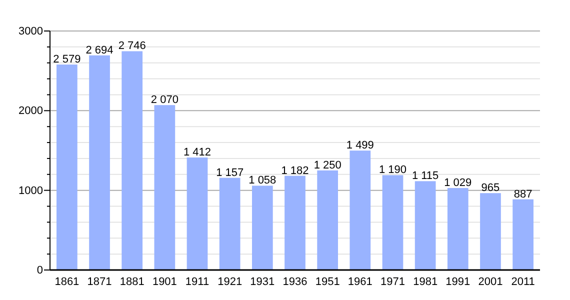 This screenshot has height=300, width=570. Describe the element at coordinates (458, 183) in the screenshot. I see `data-label: 1 029` at that location.